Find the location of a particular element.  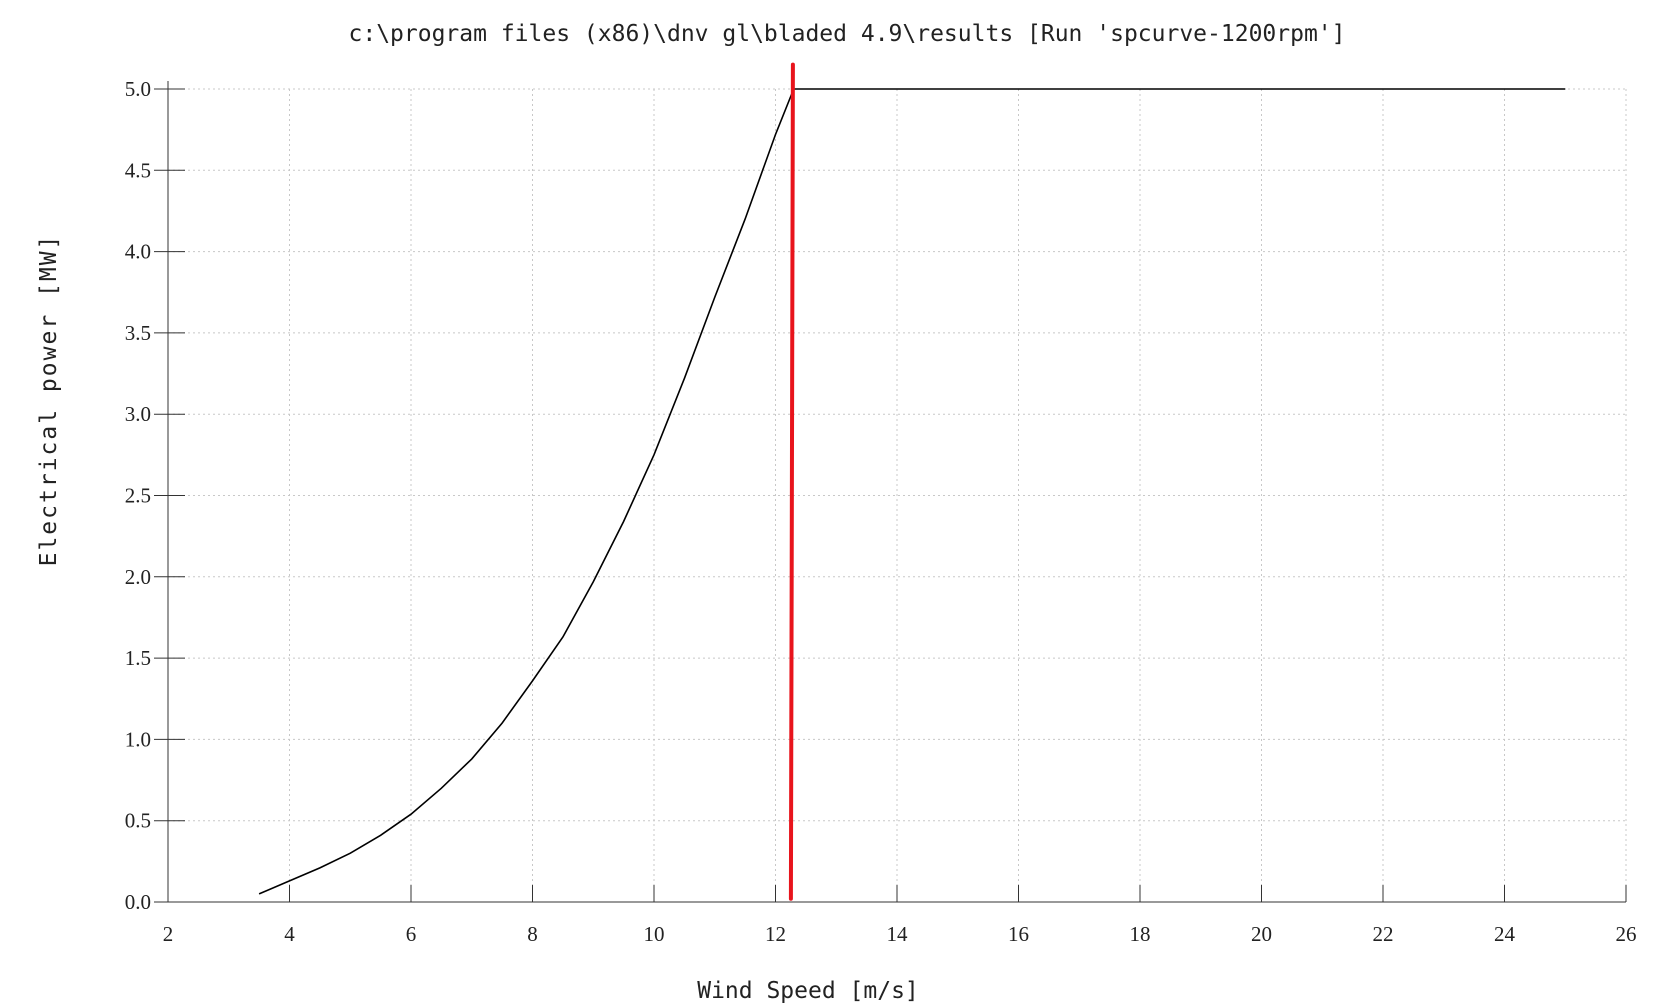

y-tick-label: 2.0 is located at coordinates (138, 577).